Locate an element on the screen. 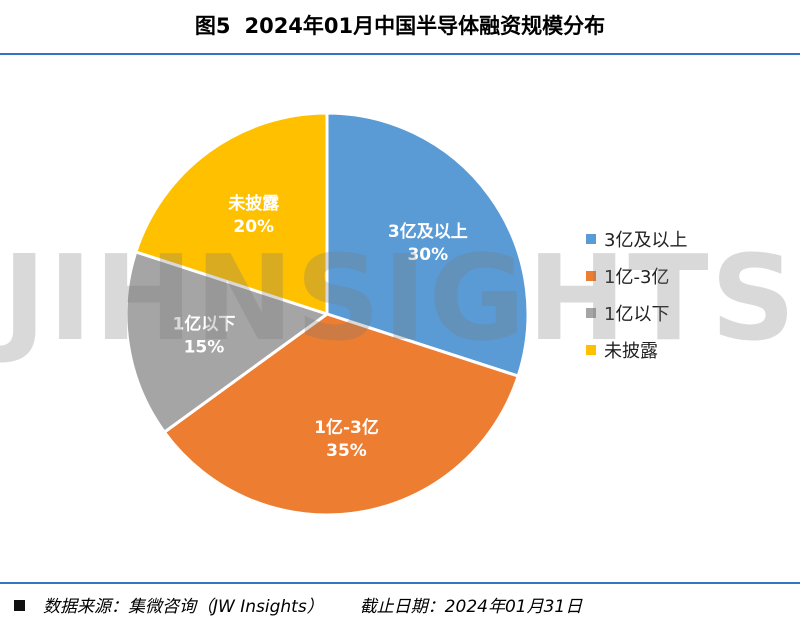 This screenshot has height=627, width=800. slice-category-label: 3亿及以上 is located at coordinates (428, 231).